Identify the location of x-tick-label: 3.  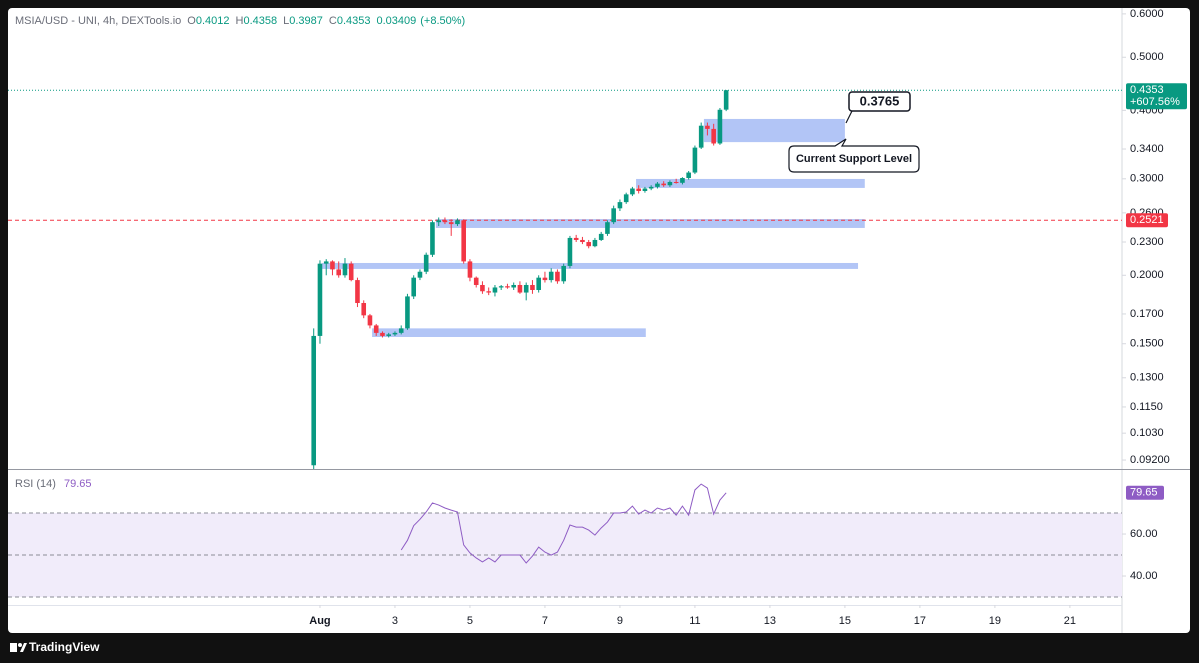
(395, 621).